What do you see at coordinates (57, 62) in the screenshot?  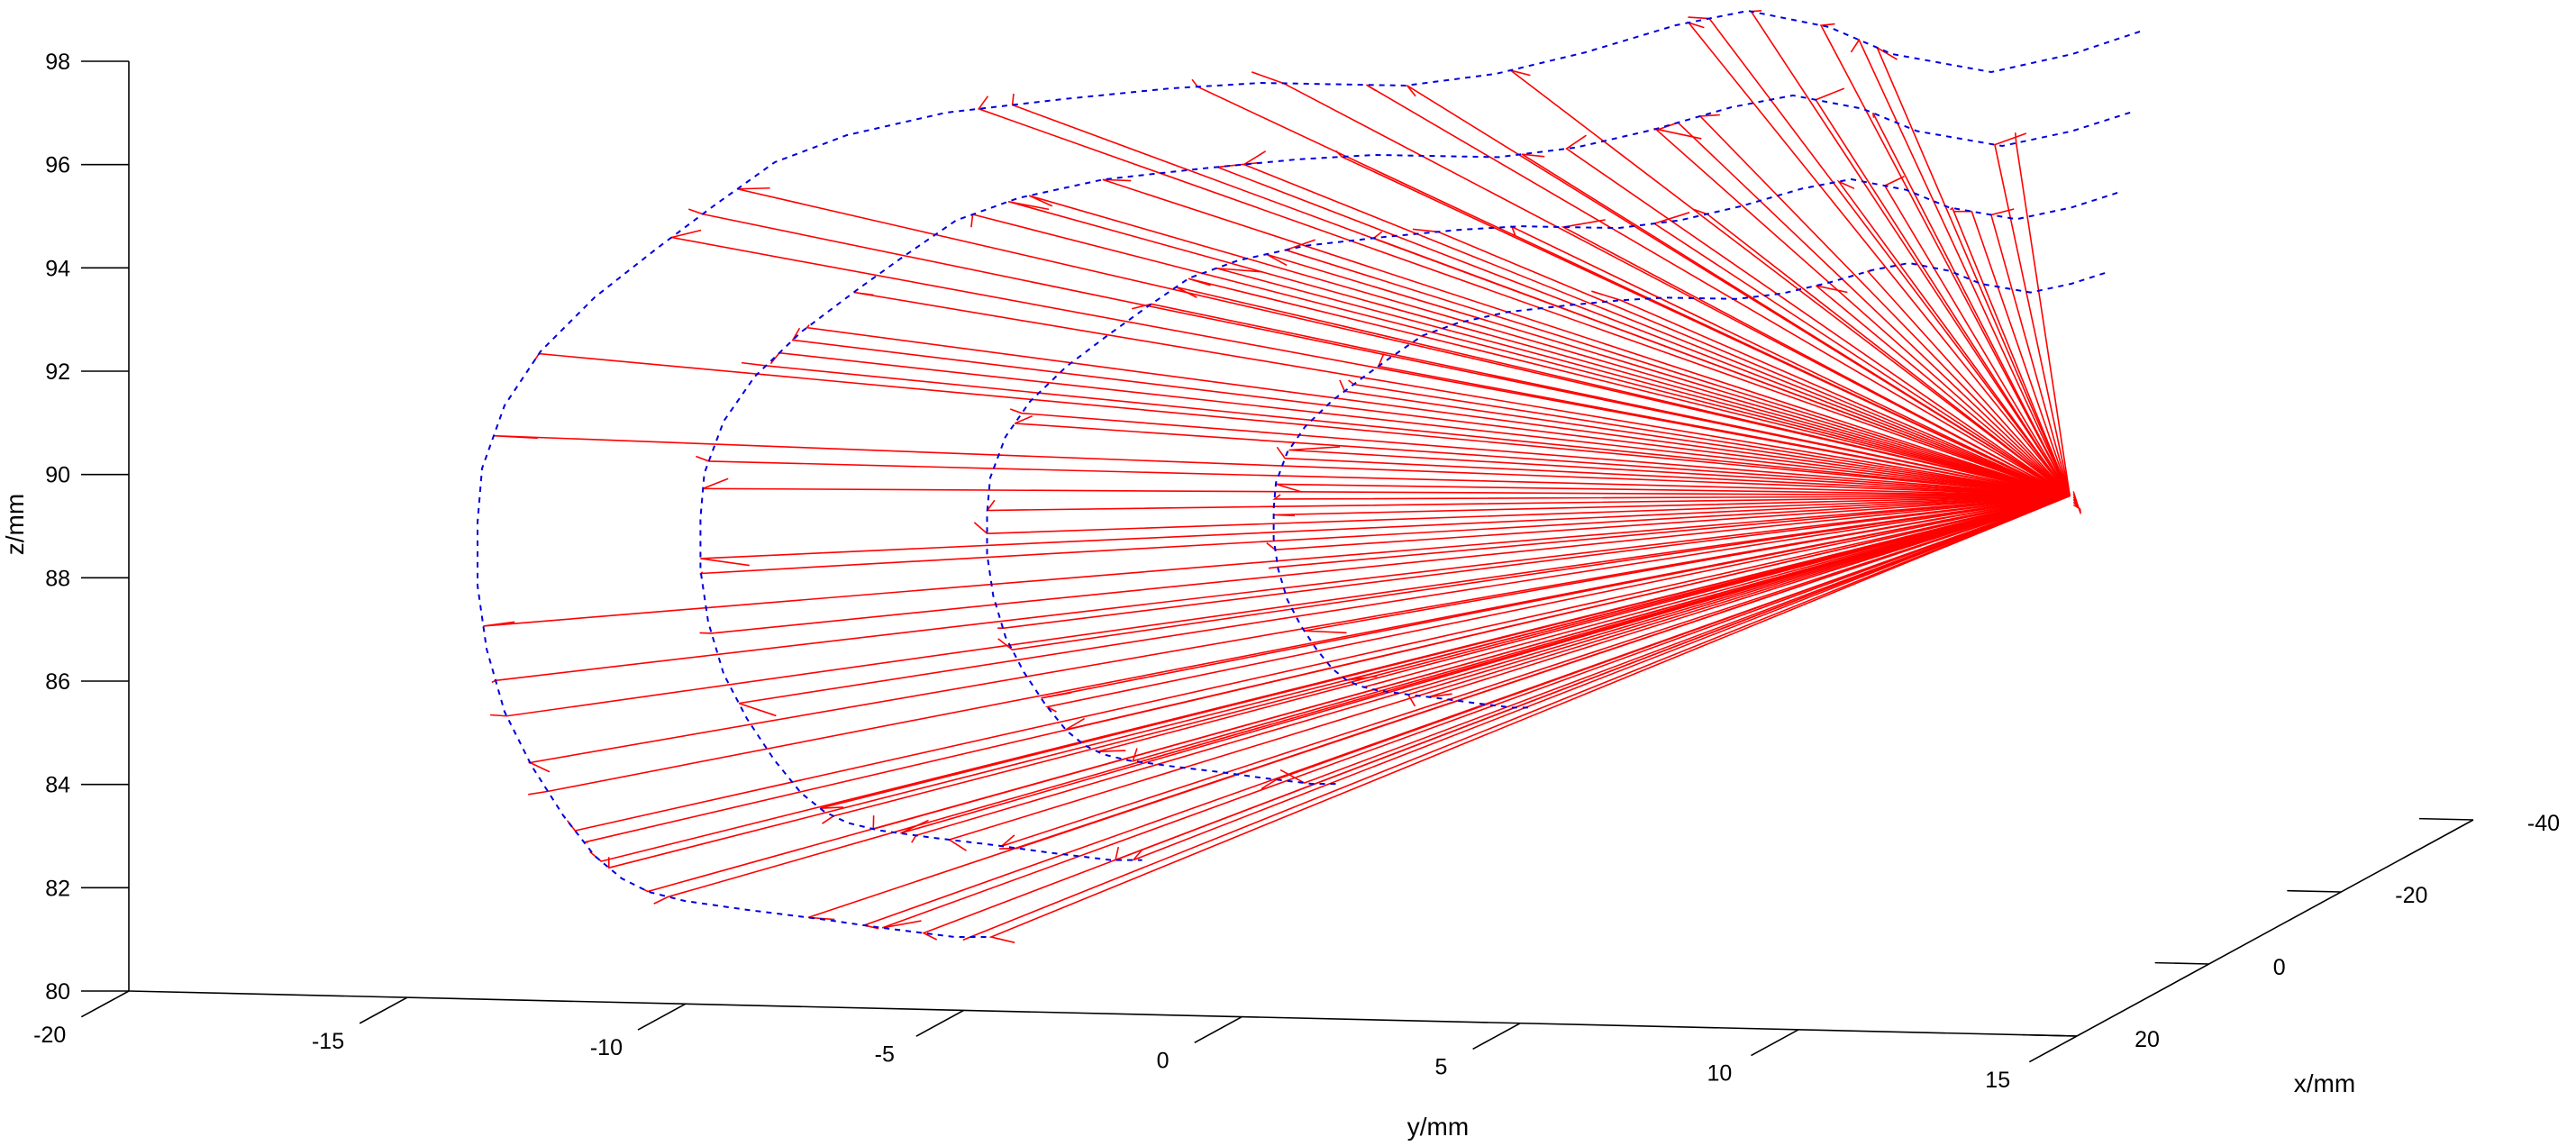 I see `z-tick-label: 98` at bounding box center [57, 62].